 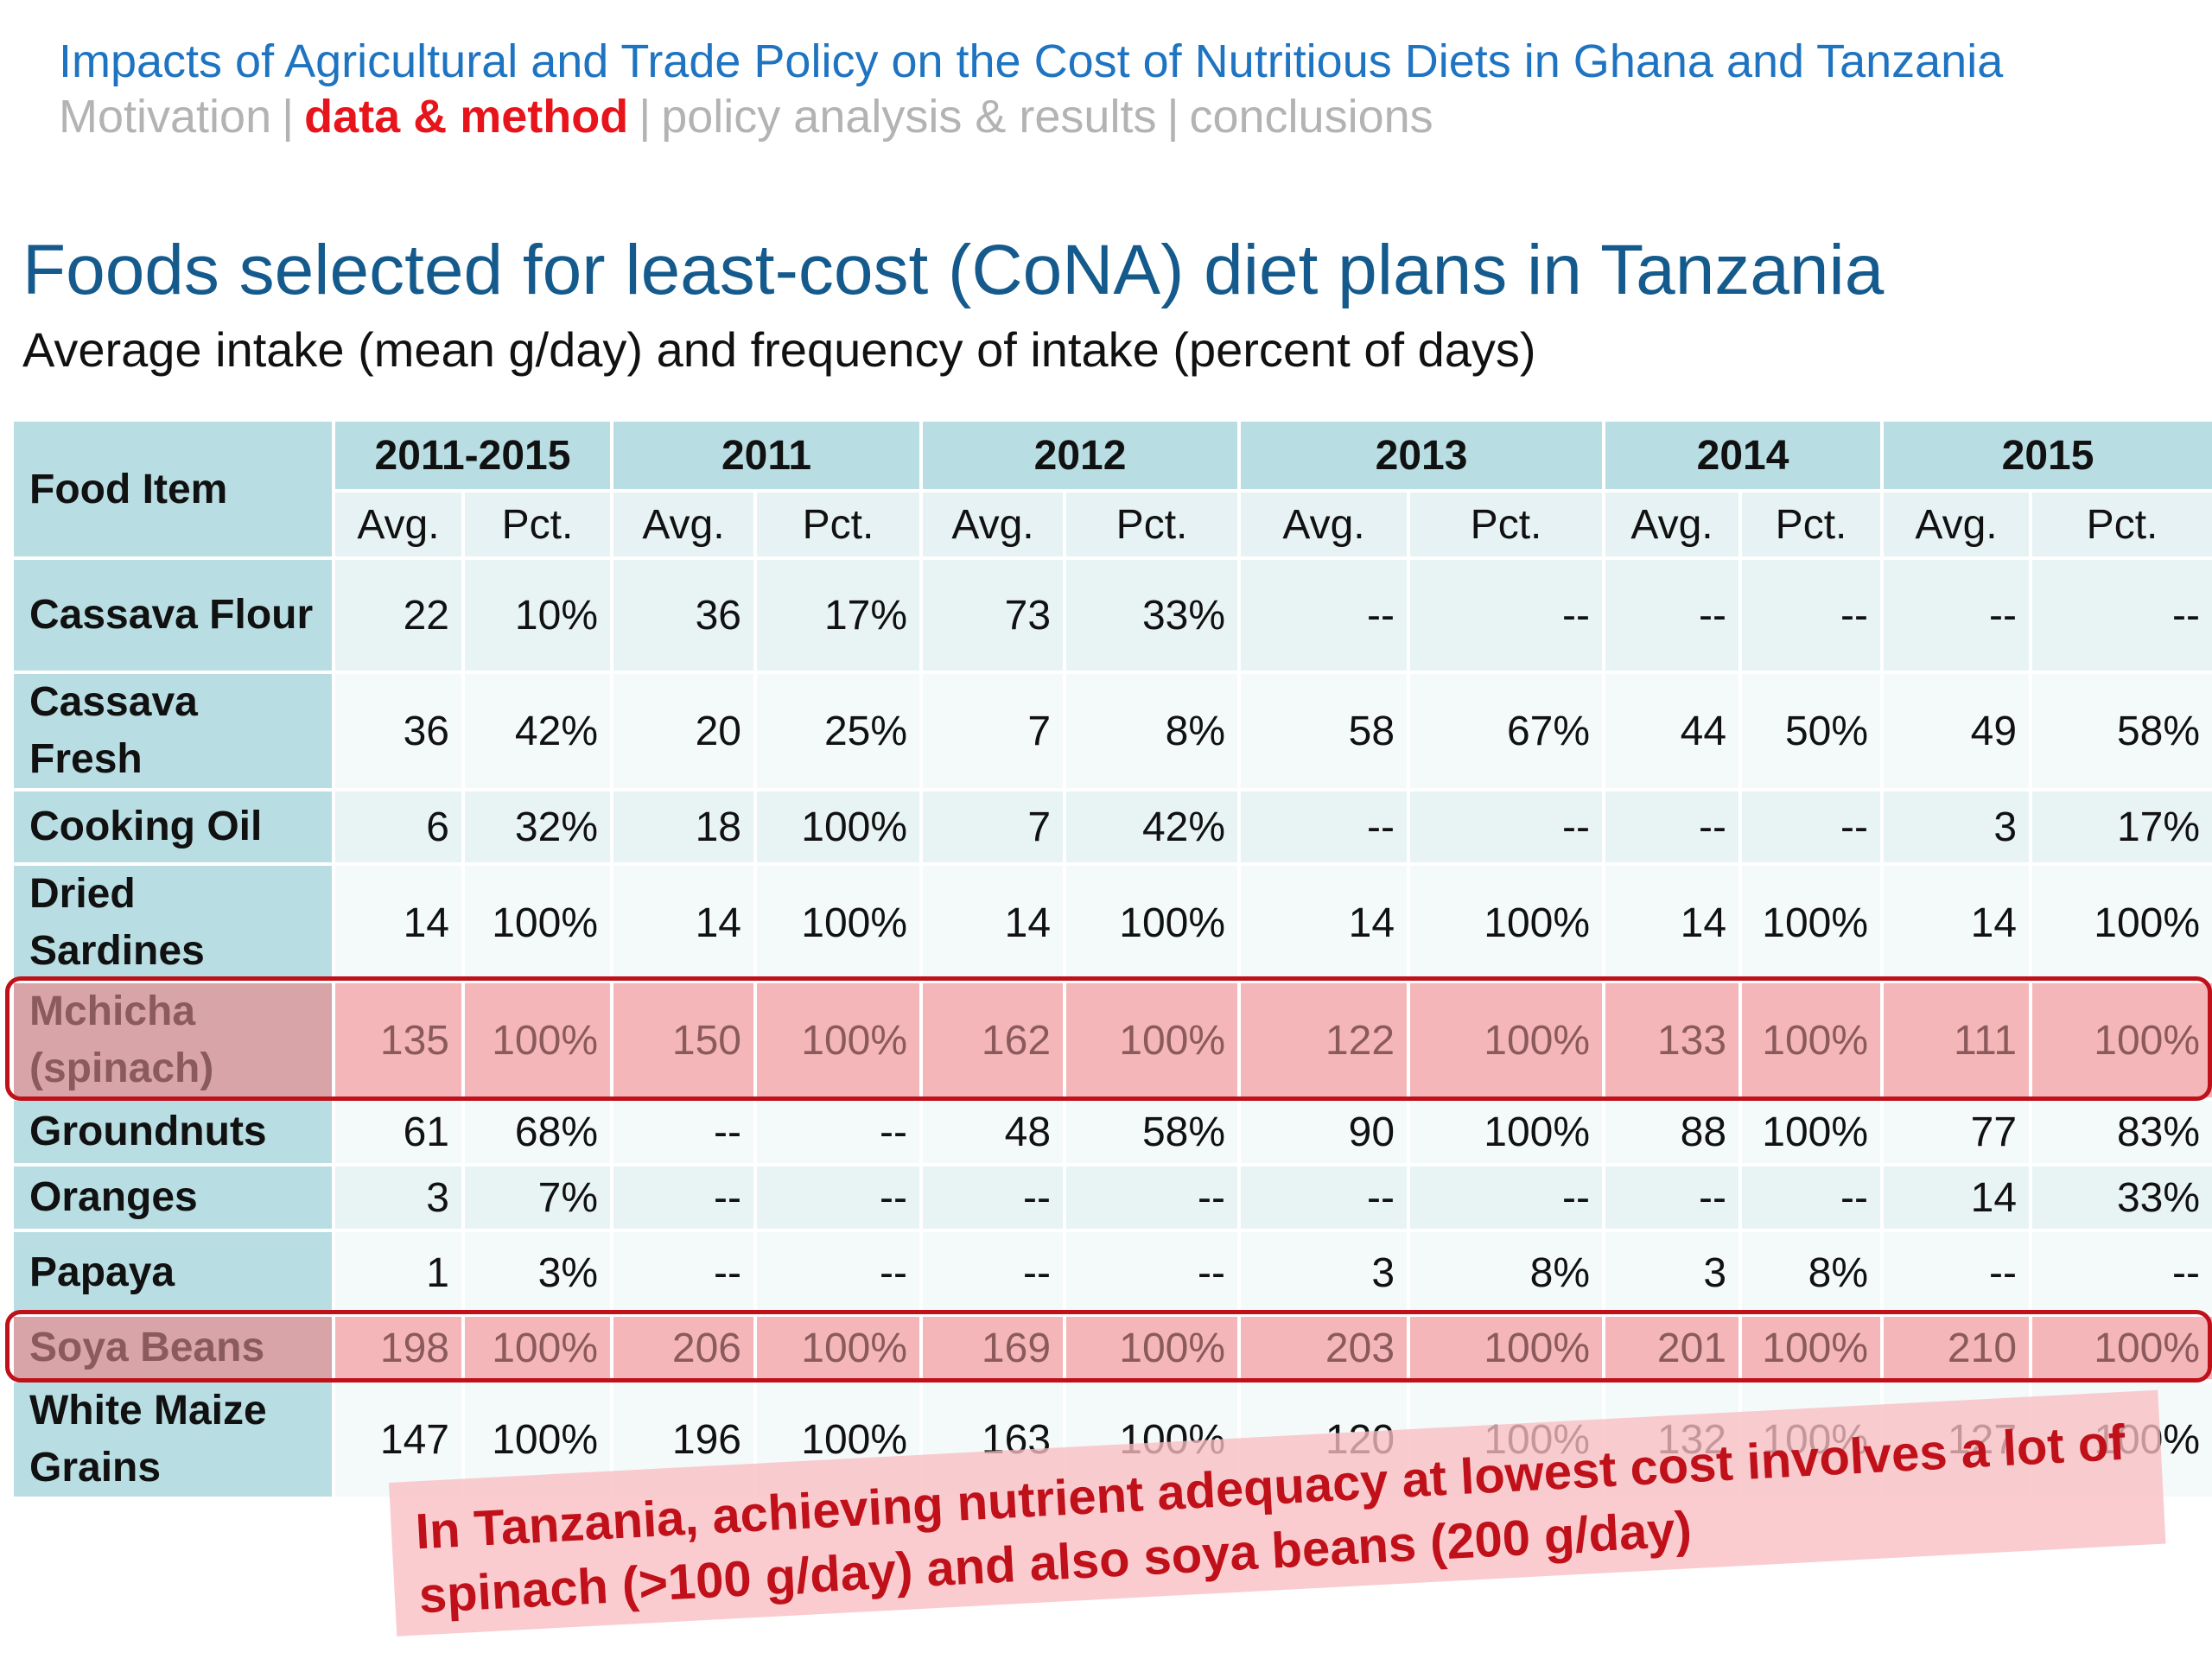 I want to click on food-item-cell: Soya Beans, so click(x=172, y=1347).